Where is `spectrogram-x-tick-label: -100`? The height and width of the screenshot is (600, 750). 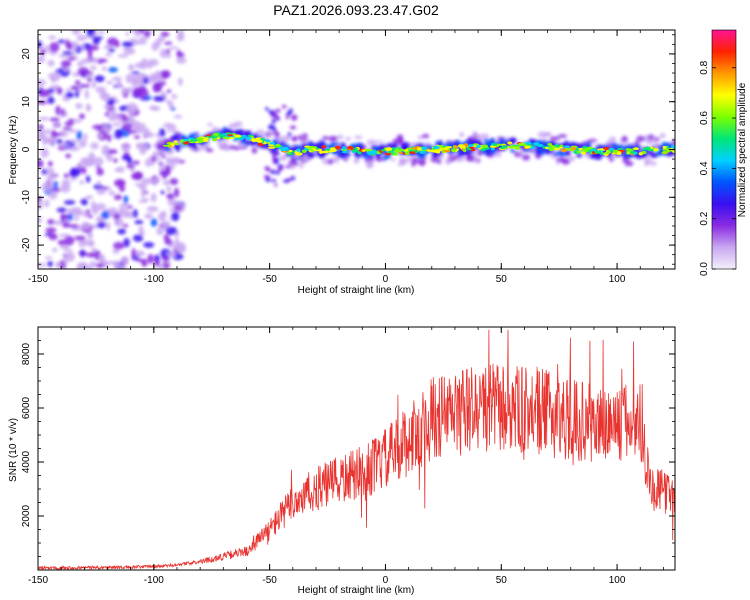
spectrogram-x-tick-label: -100 is located at coordinates (154, 279).